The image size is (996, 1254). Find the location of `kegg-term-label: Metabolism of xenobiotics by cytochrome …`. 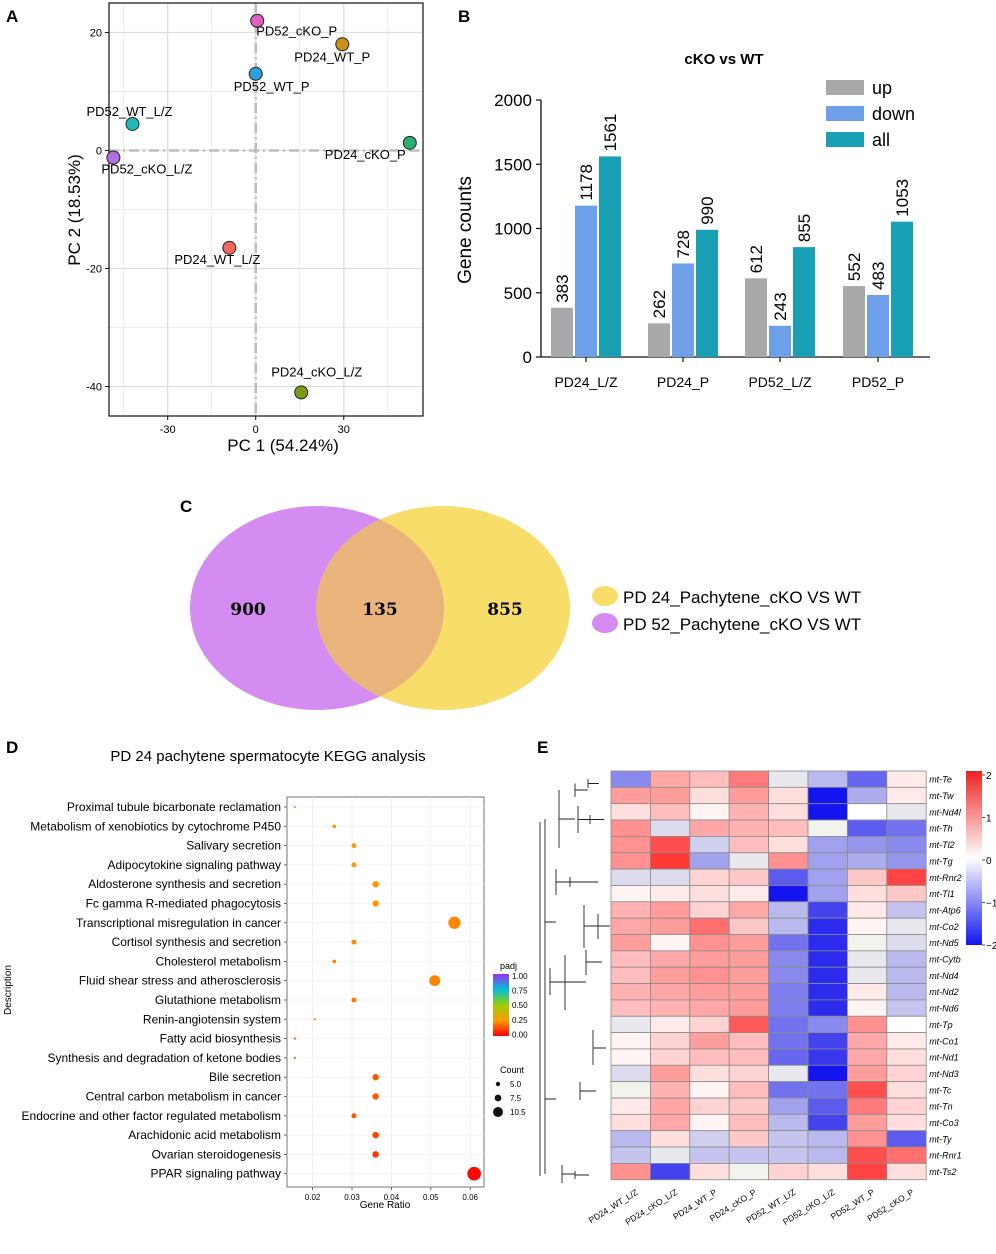

kegg-term-label: Metabolism of xenobiotics by cytochrome … is located at coordinates (155, 826).